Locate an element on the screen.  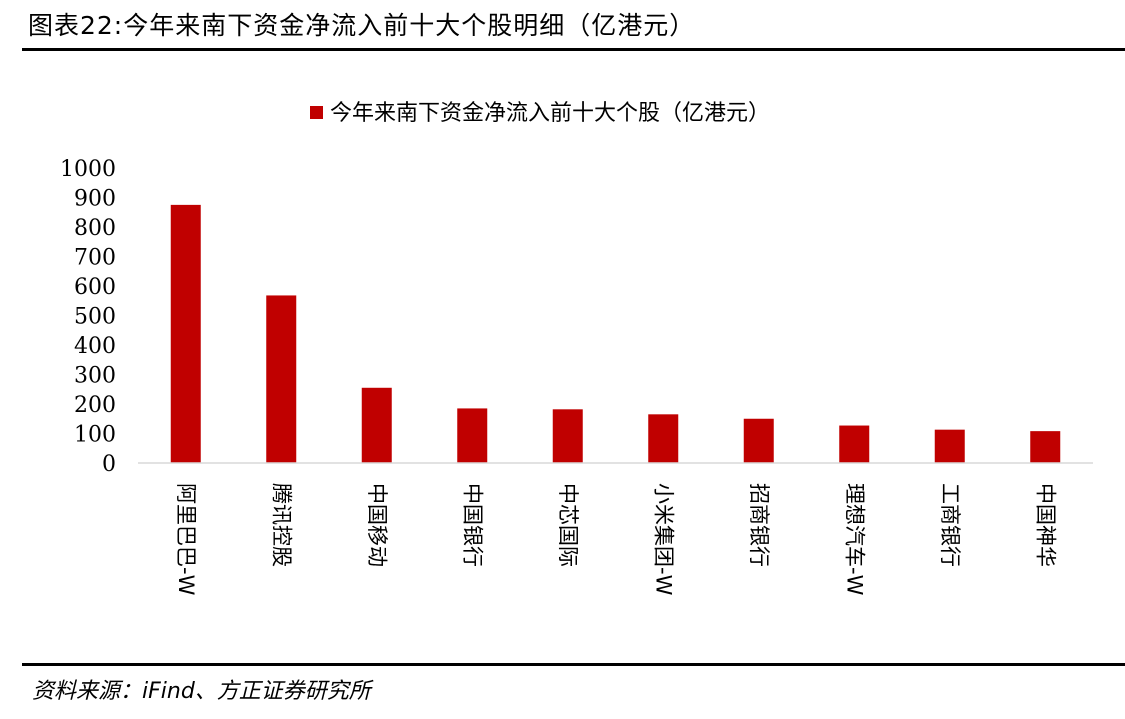
chart-legend: 今年来南下资金净流入前十大个股（亿港元） is located at coordinates (540, 113).